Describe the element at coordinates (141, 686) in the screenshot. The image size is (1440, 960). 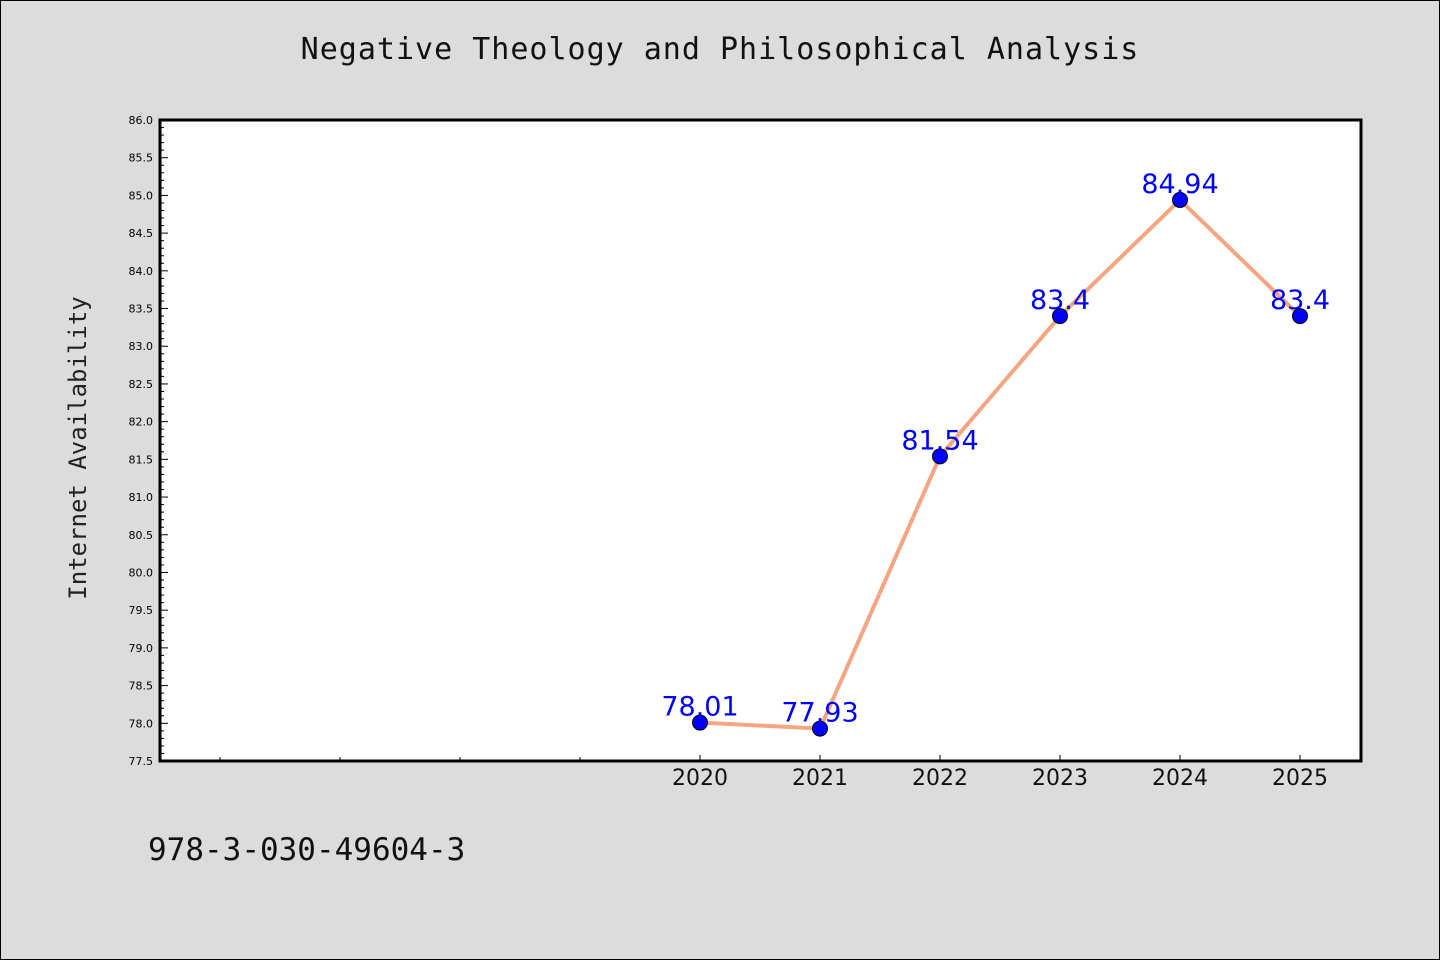
I see `y-tick-label: 78.5` at that location.